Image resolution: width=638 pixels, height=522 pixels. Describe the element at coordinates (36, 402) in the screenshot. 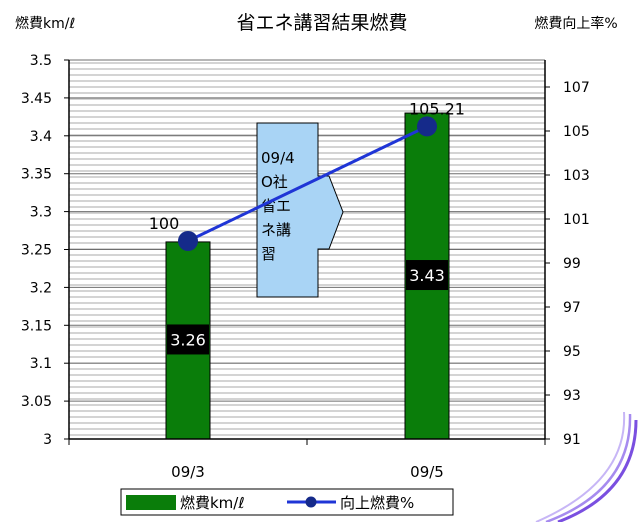

I see `left-tick-label: 3.05` at that location.